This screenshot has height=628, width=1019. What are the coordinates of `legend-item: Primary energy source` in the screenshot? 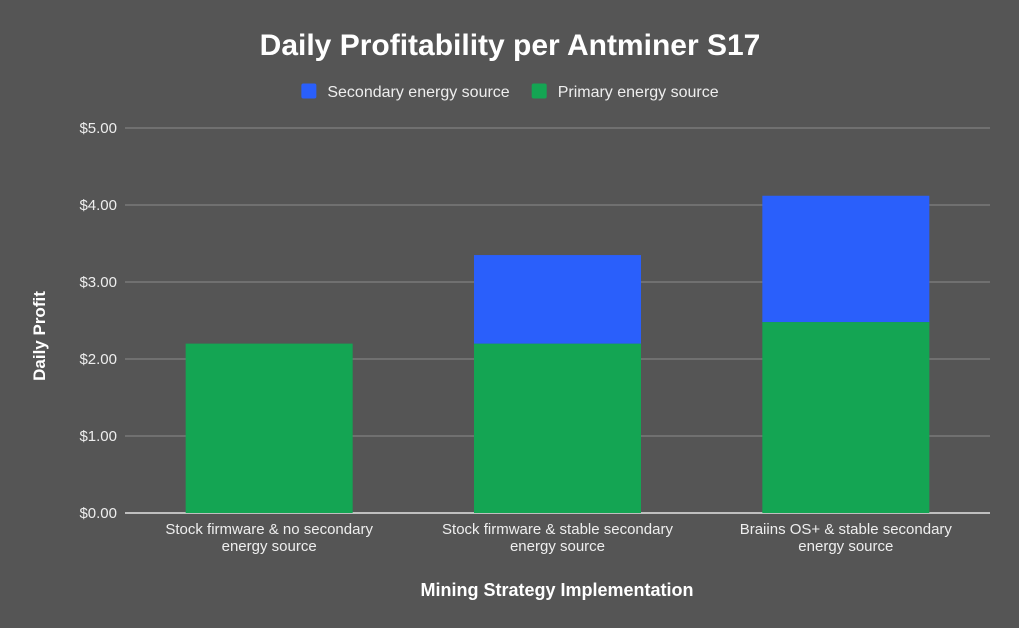 It's located at (625, 92).